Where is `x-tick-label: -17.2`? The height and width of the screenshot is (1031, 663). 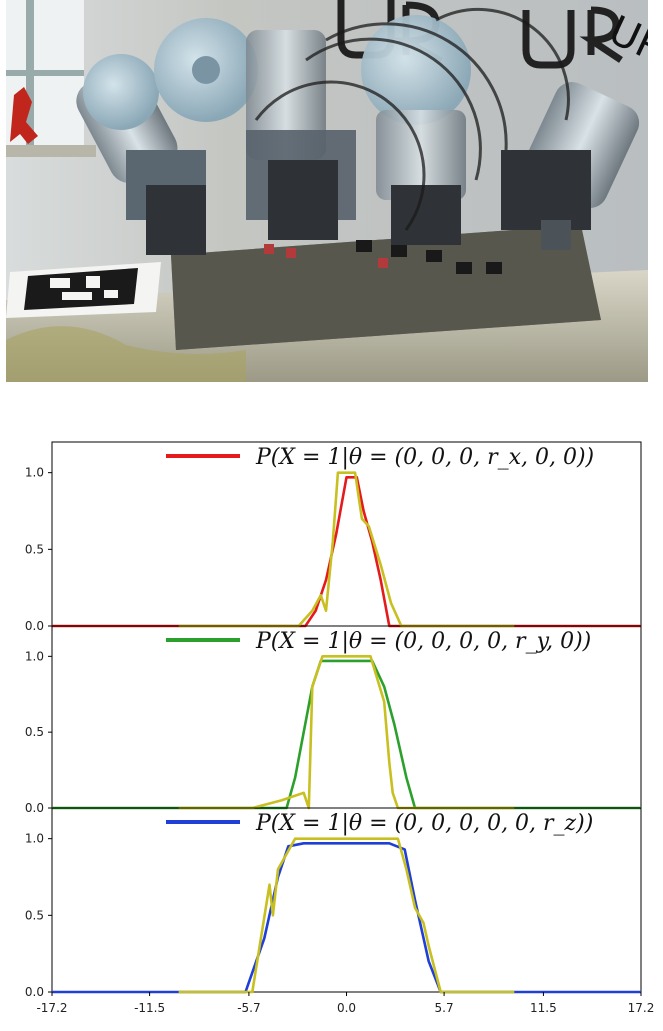 x-tick-label: -17.2 is located at coordinates (51, 1008).